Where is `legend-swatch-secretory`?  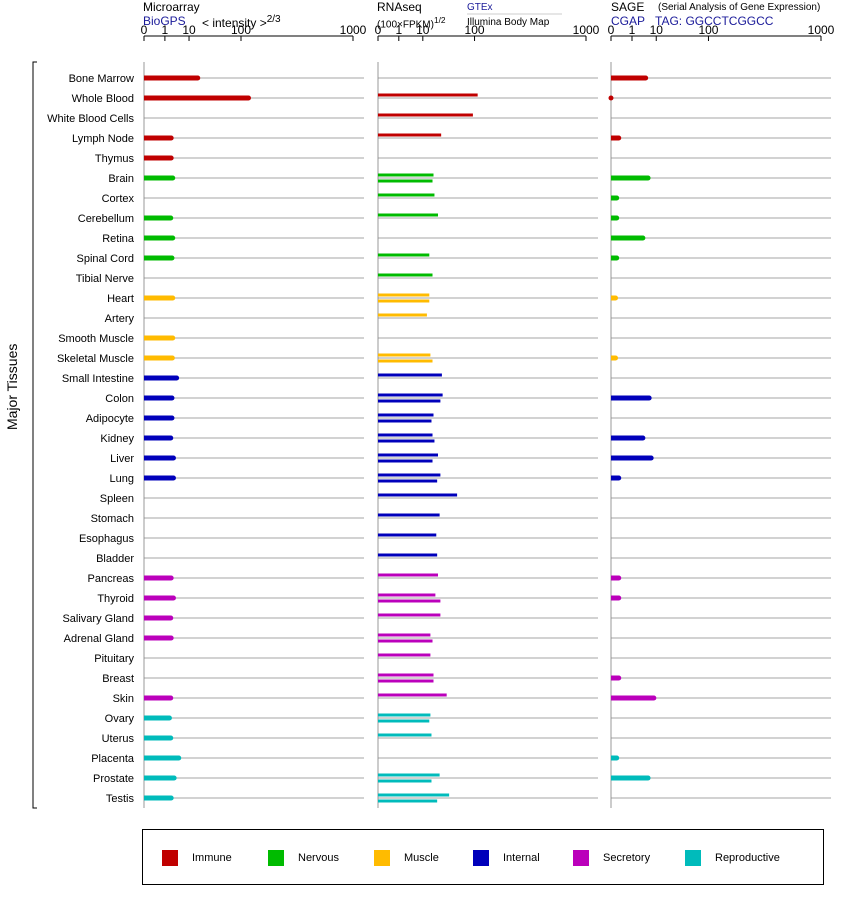 legend-swatch-secretory is located at coordinates (581, 858).